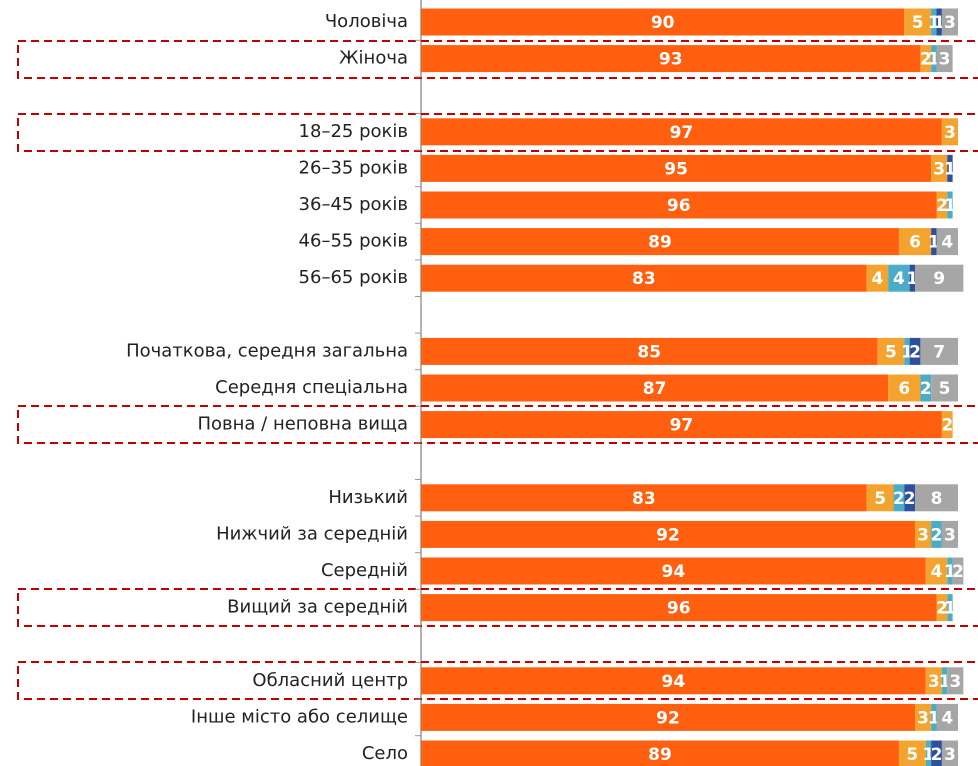 The image size is (978, 766). What do you see at coordinates (330, 680) in the screenshot?
I see `y-tick-label: Обласний центр` at bounding box center [330, 680].